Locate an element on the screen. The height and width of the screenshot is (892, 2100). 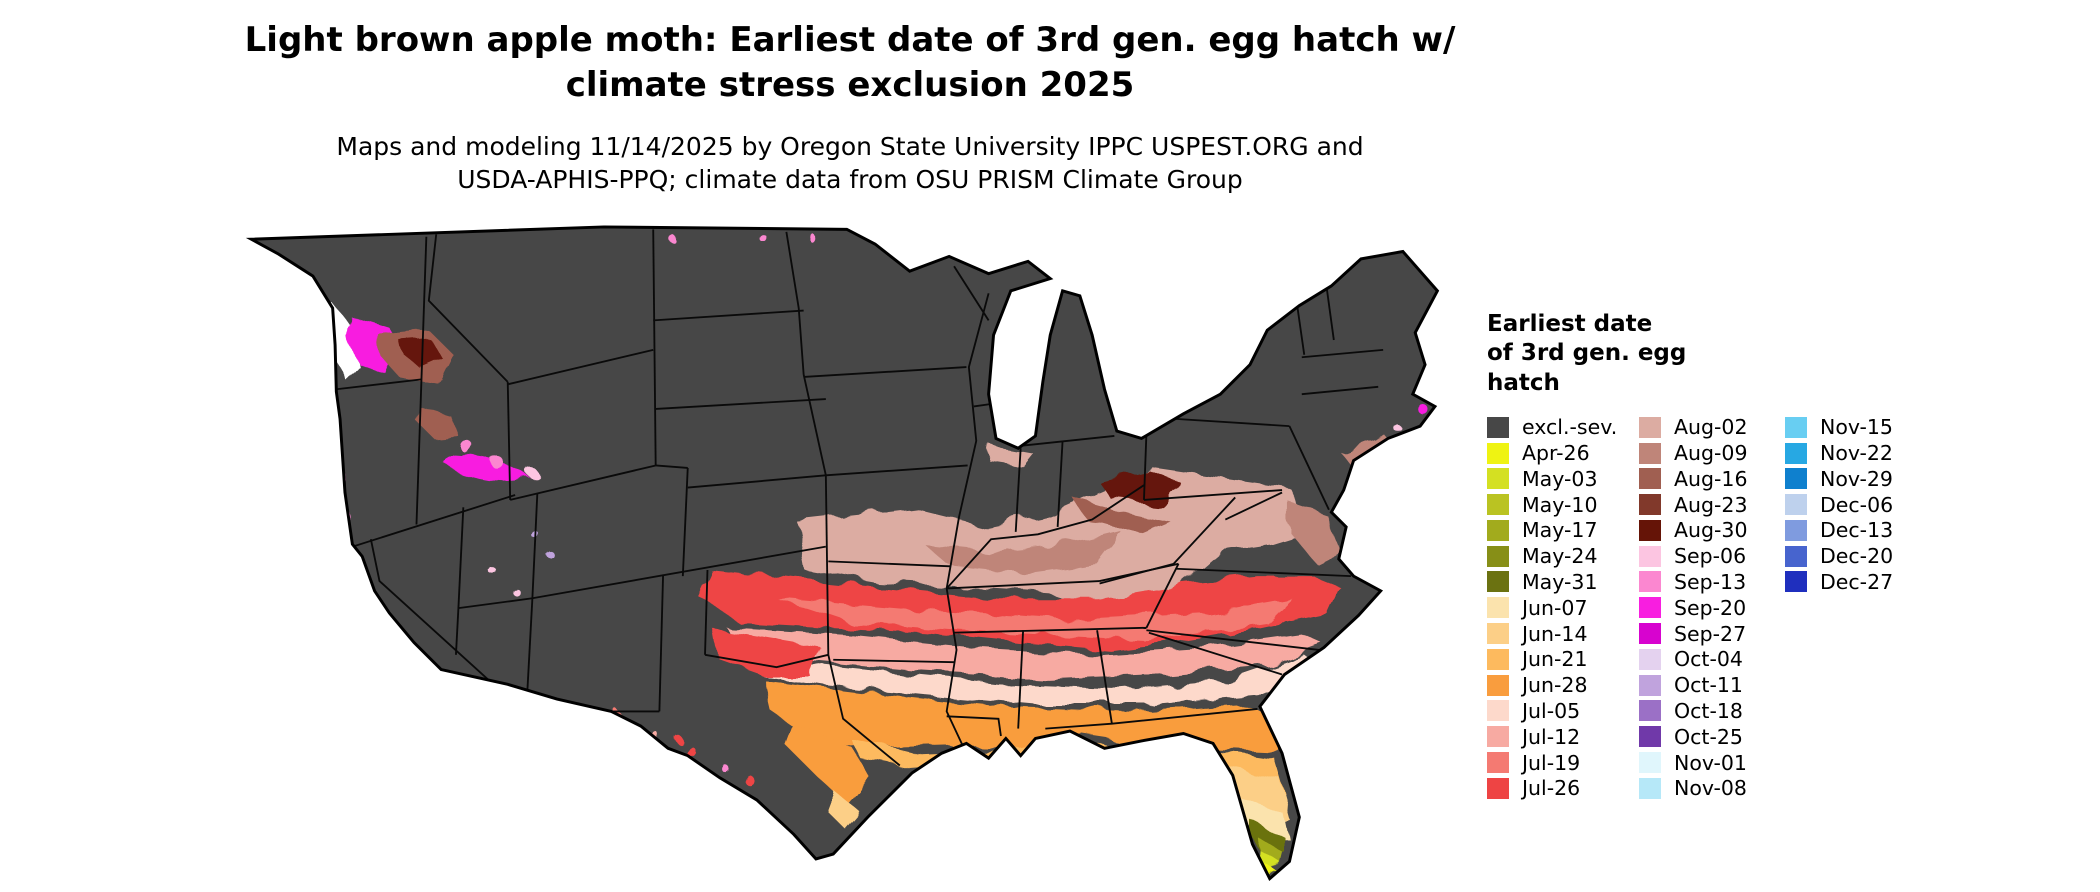
legend-entry: Dec-20 is located at coordinates (1861, 556).